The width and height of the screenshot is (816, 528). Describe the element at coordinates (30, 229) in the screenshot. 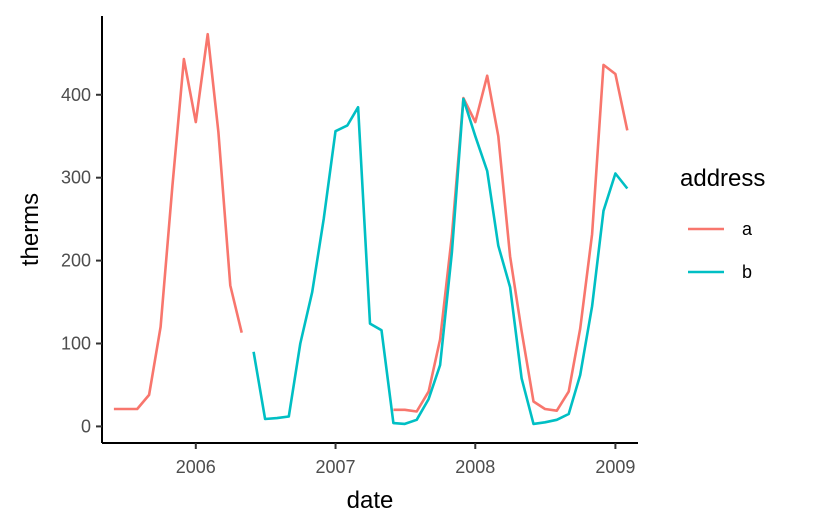

I see `y-axis-title: therms` at that location.